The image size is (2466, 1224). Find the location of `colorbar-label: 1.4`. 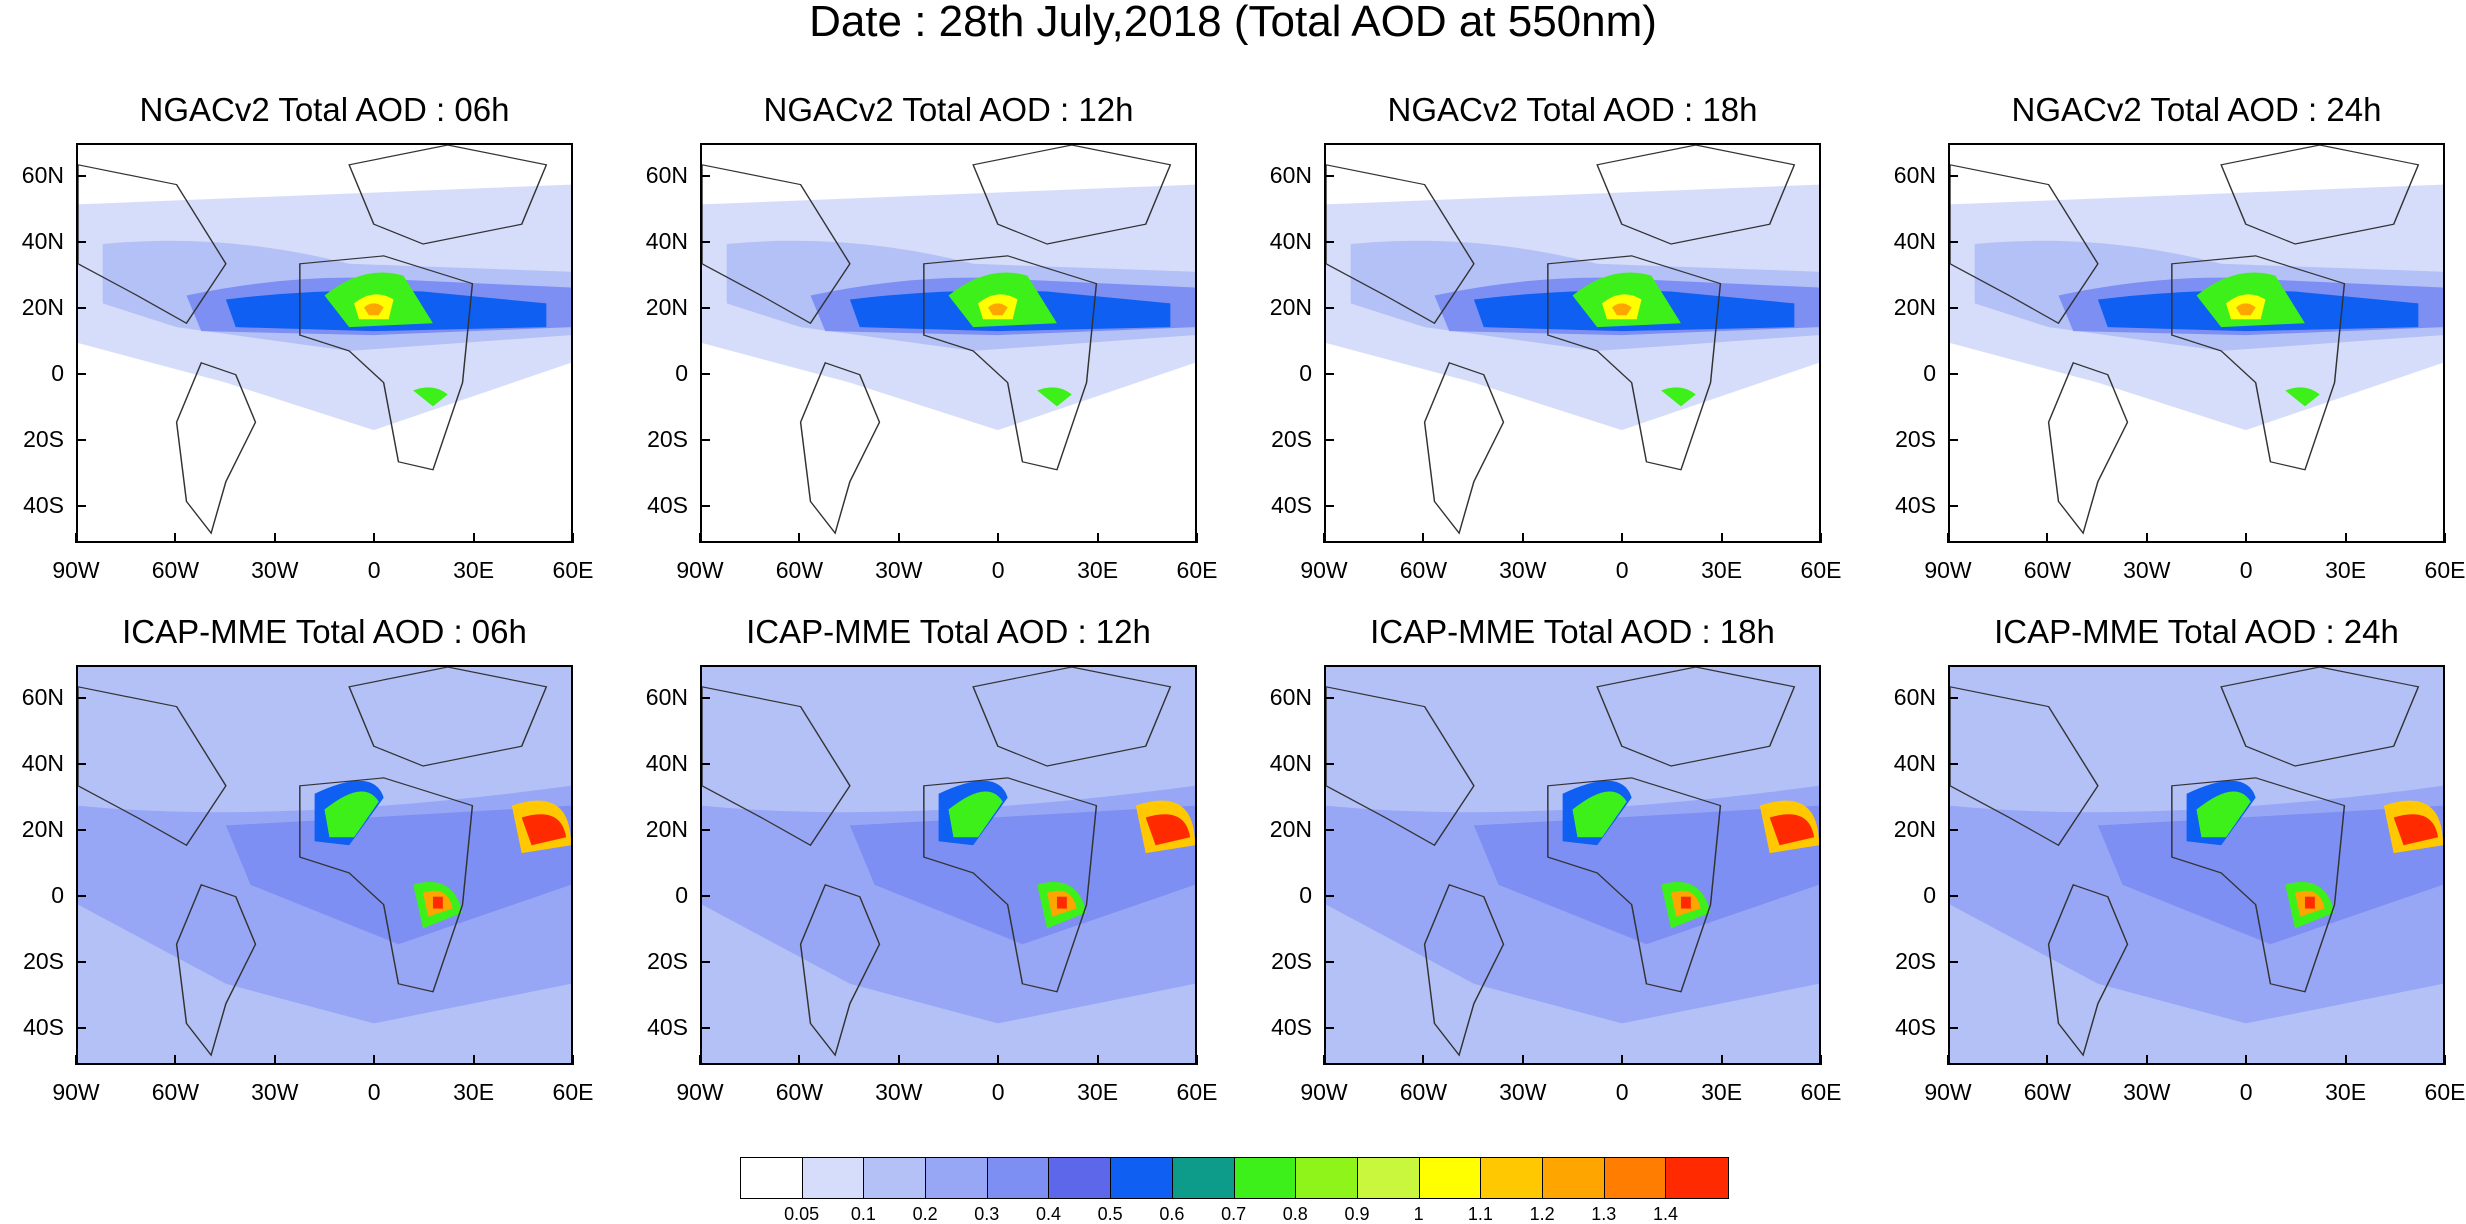

colorbar-label: 1.4 is located at coordinates (1665, 1214).